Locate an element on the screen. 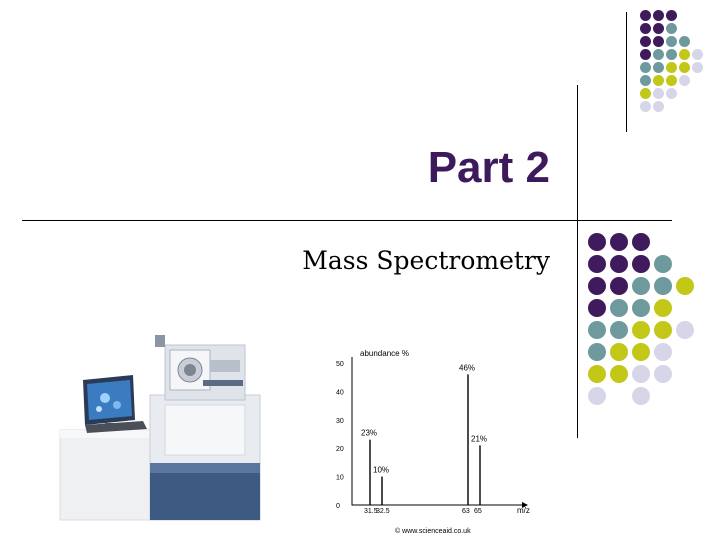 The height and width of the screenshot is (540, 720). x-tick-label: 63 is located at coordinates (466, 511).